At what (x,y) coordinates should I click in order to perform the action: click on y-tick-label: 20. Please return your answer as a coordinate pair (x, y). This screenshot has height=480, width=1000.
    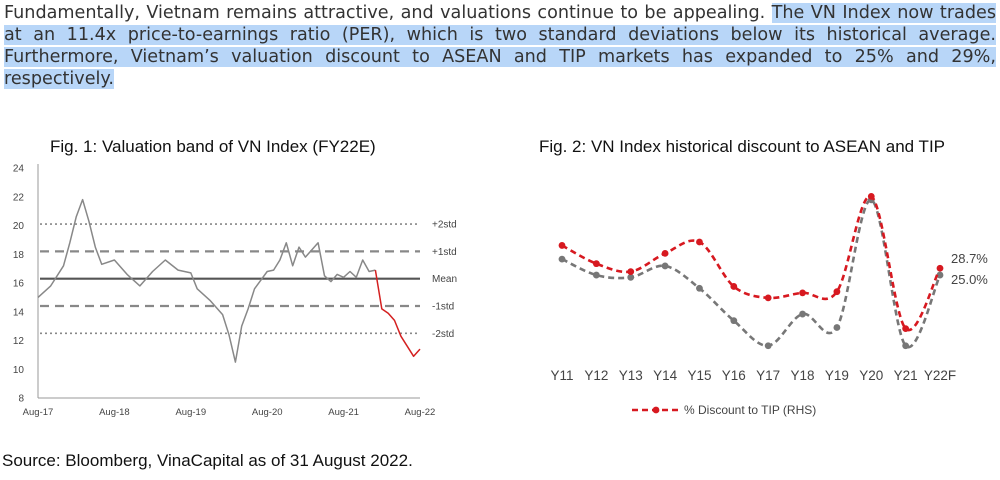
    Looking at the image, I should click on (19, 226).